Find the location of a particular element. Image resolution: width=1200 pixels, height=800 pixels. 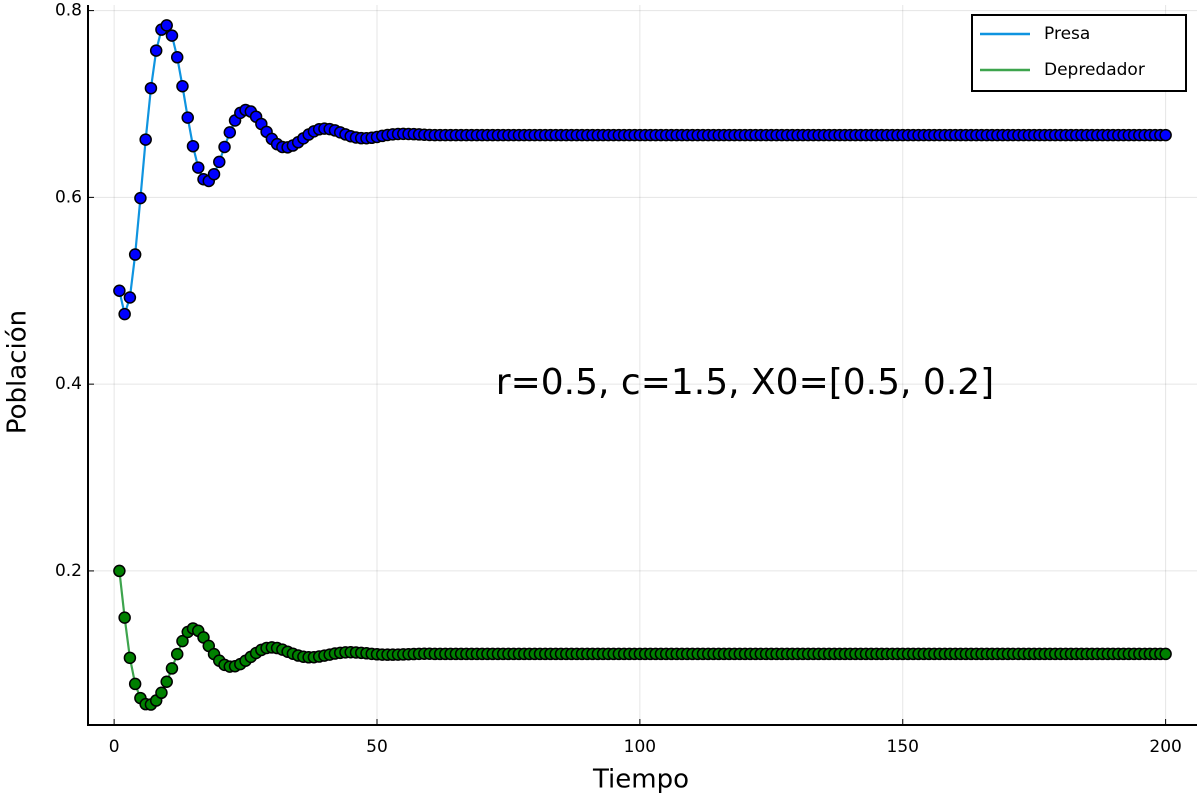

legend-box is located at coordinates (1079, 53).